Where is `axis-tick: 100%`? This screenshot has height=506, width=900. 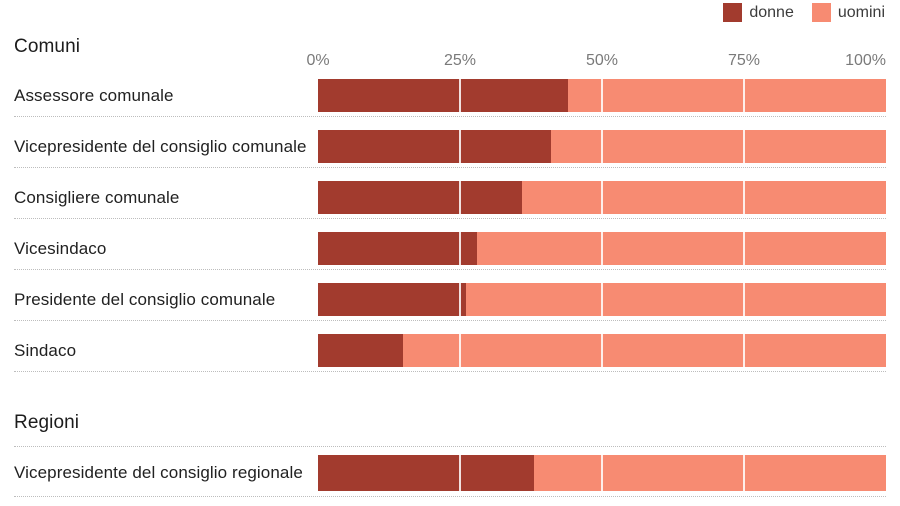
axis-tick: 100% is located at coordinates (865, 60).